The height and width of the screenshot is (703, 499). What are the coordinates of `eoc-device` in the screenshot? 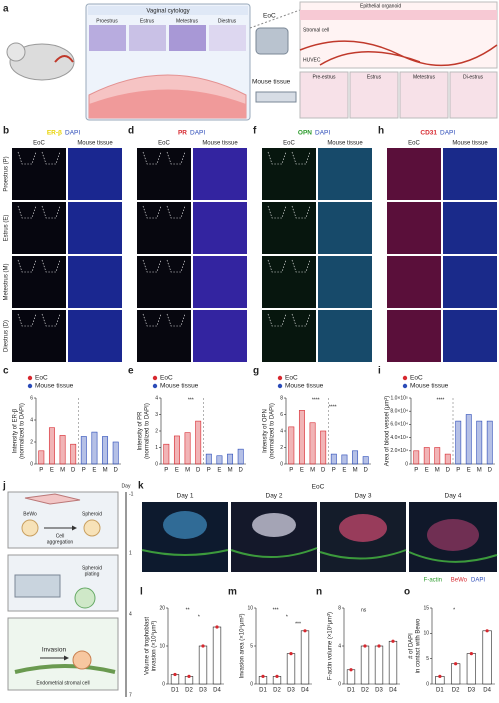 It's located at (272, 41).